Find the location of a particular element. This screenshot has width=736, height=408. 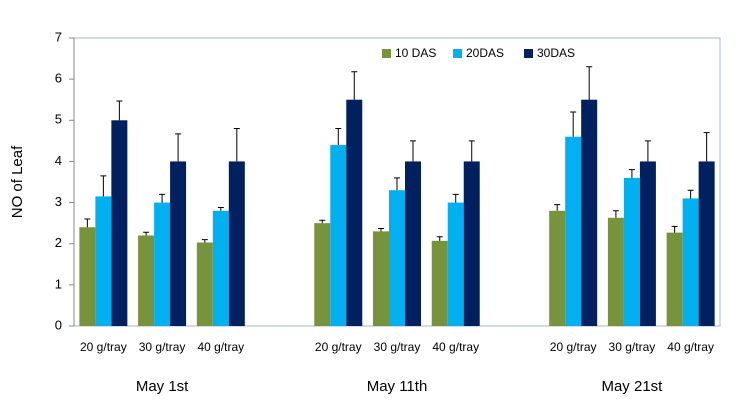

group-label: May 11th is located at coordinates (397, 386).